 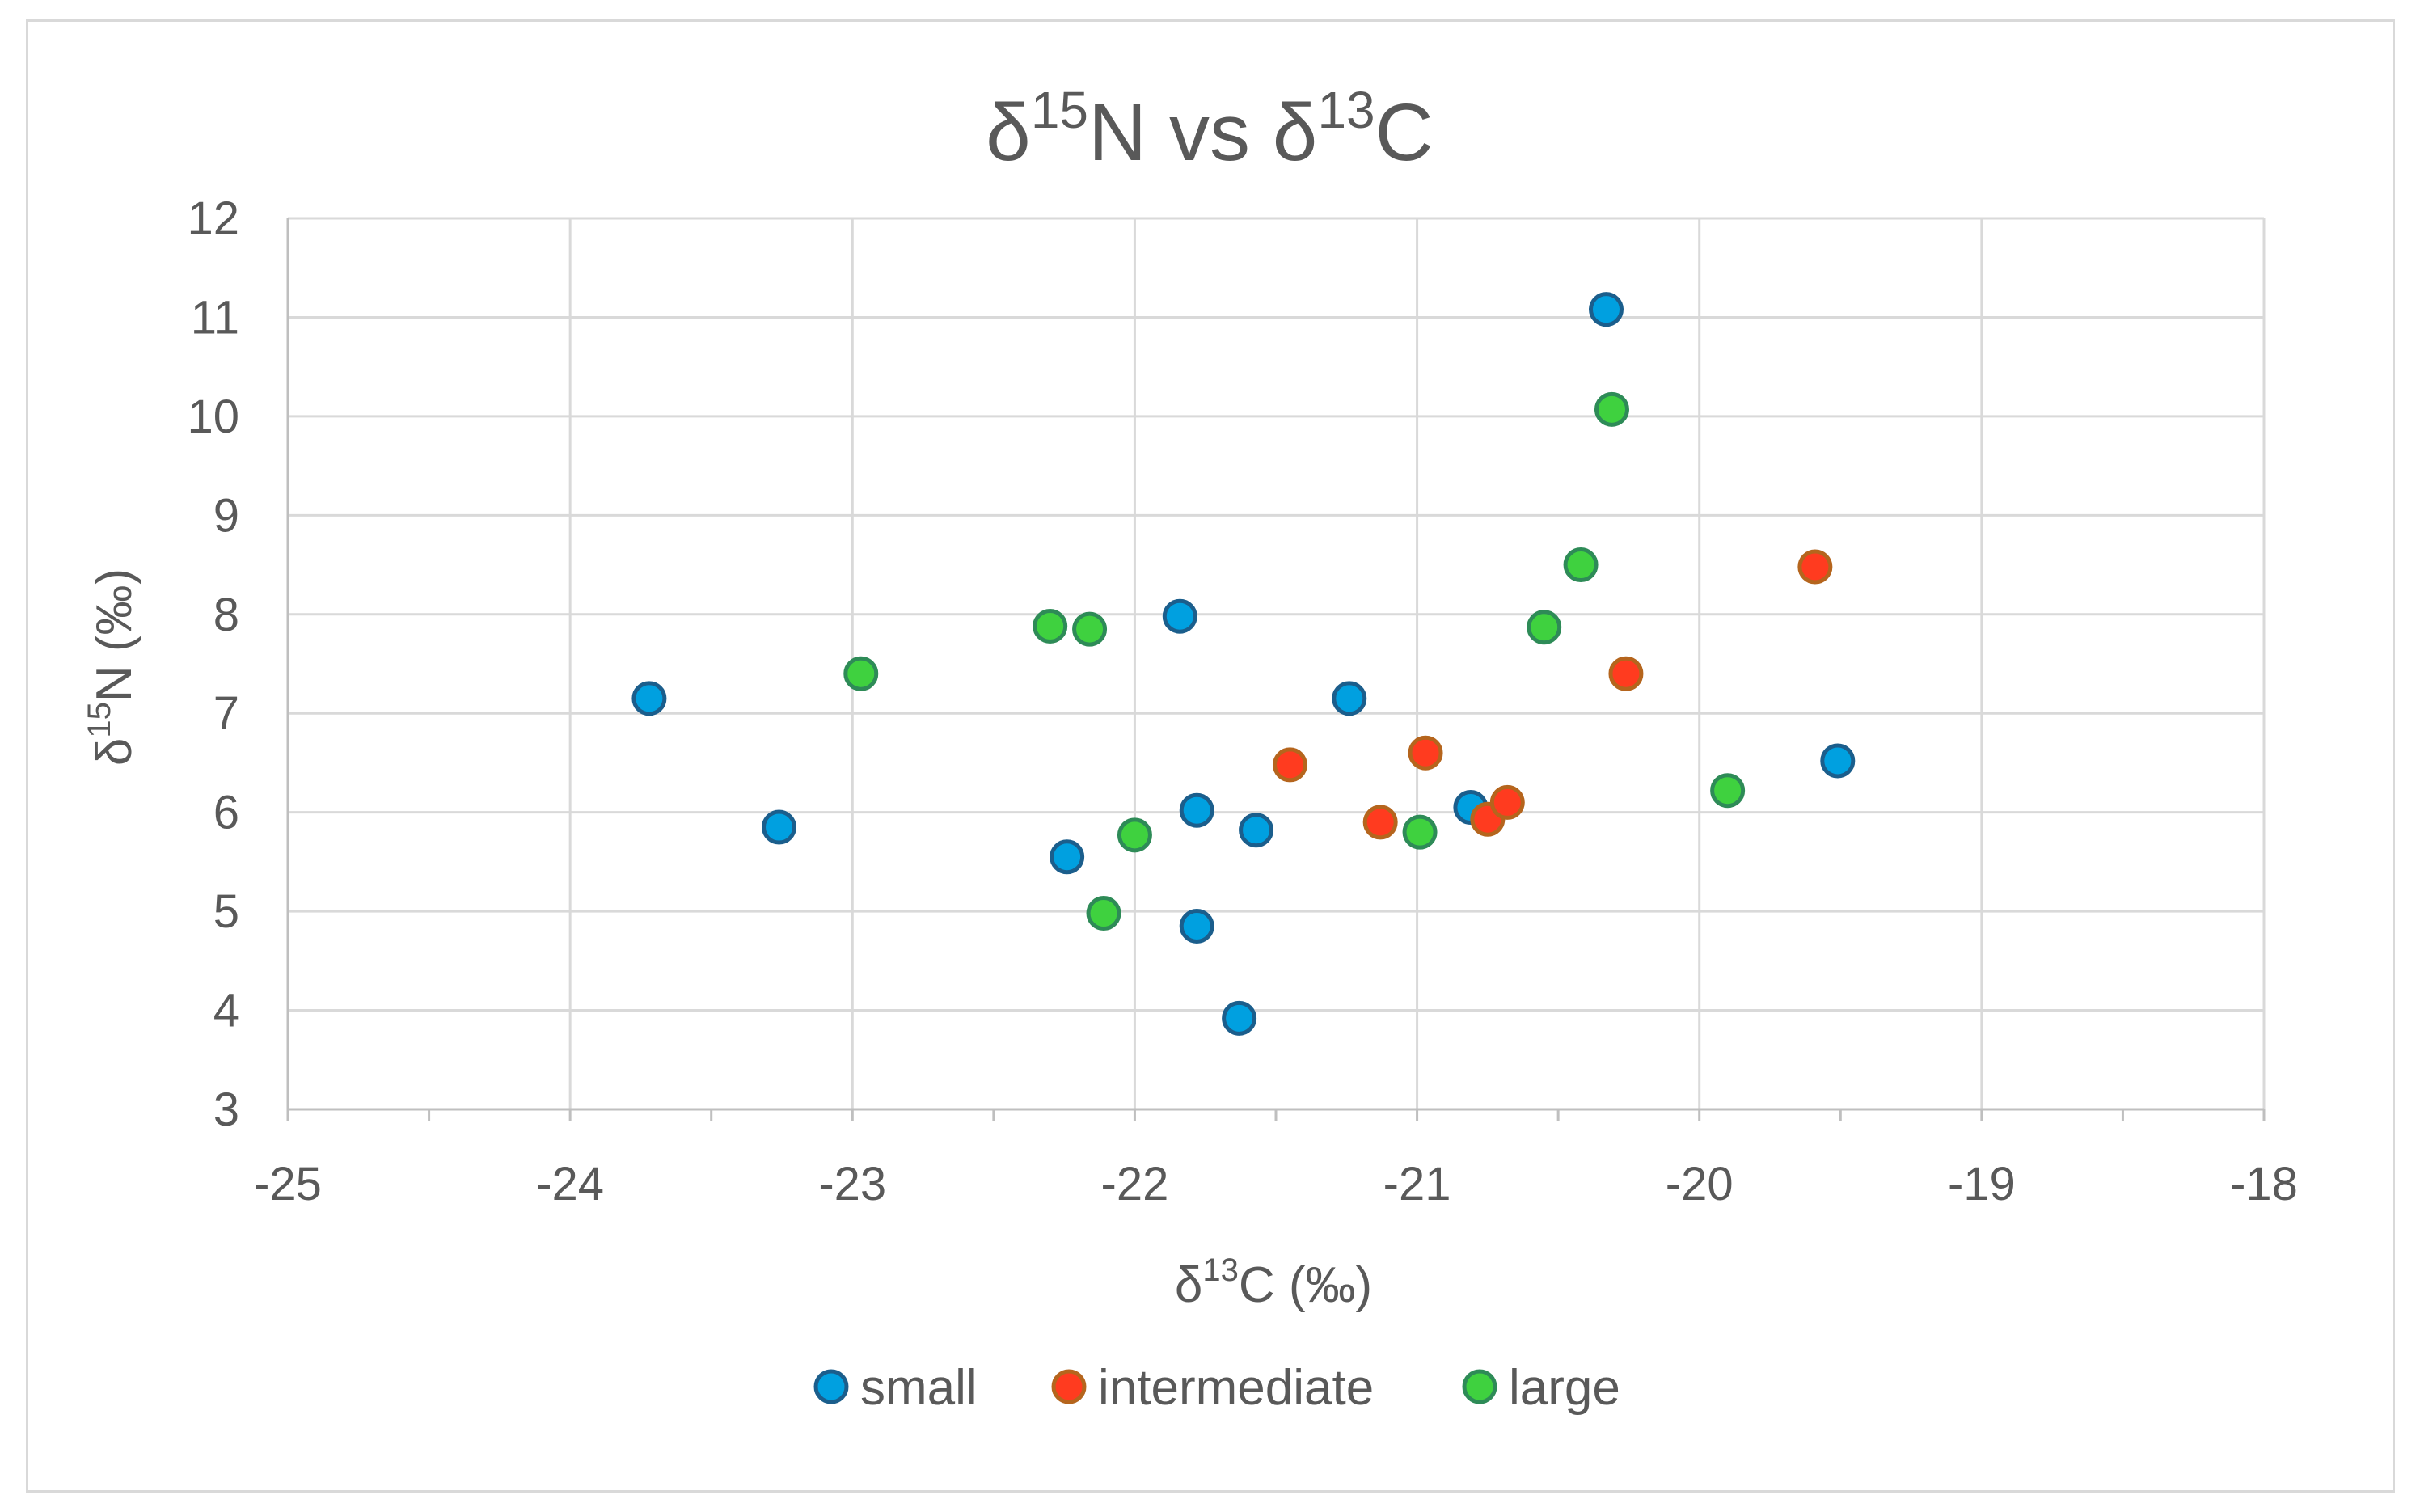 I want to click on ylabel-suffix: N (‰), so click(x=114, y=635).